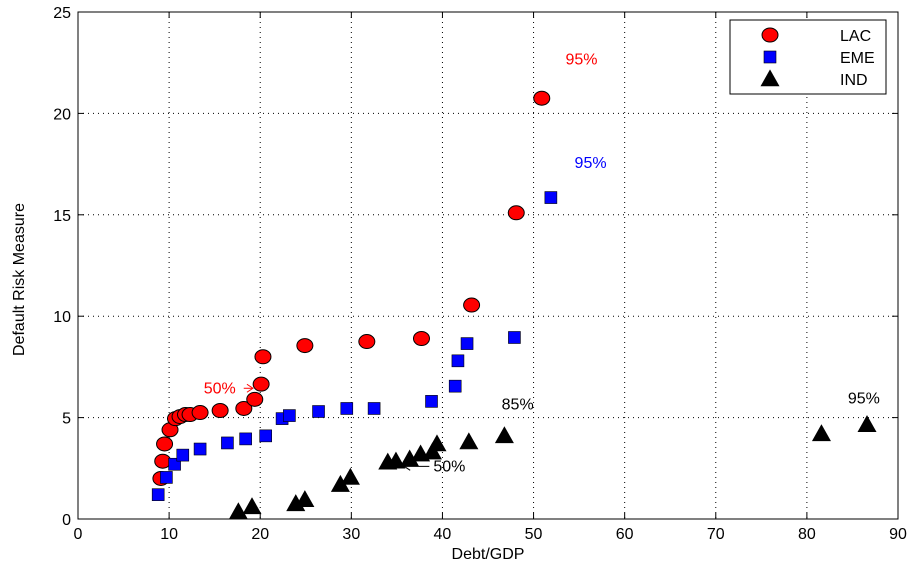  Describe the element at coordinates (625, 534) in the screenshot. I see `x-tick-label: 60` at that location.